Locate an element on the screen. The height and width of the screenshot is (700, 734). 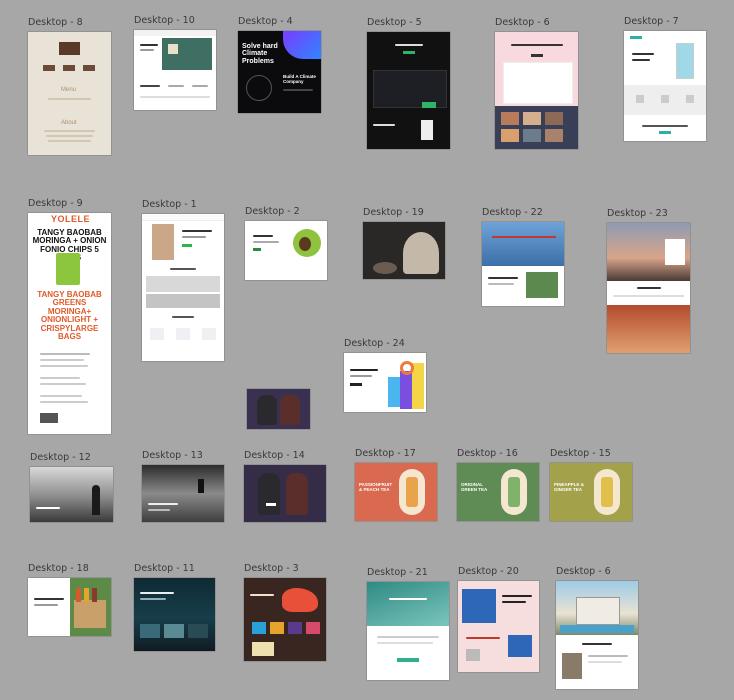
frame-label: Desktop - 14 is located at coordinates (274, 455).